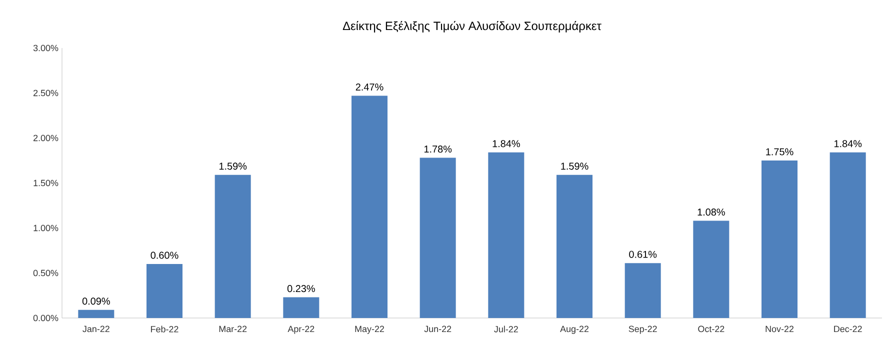 The image size is (890, 350). What do you see at coordinates (301, 288) in the screenshot?
I see `data-label: 0.23%` at bounding box center [301, 288].